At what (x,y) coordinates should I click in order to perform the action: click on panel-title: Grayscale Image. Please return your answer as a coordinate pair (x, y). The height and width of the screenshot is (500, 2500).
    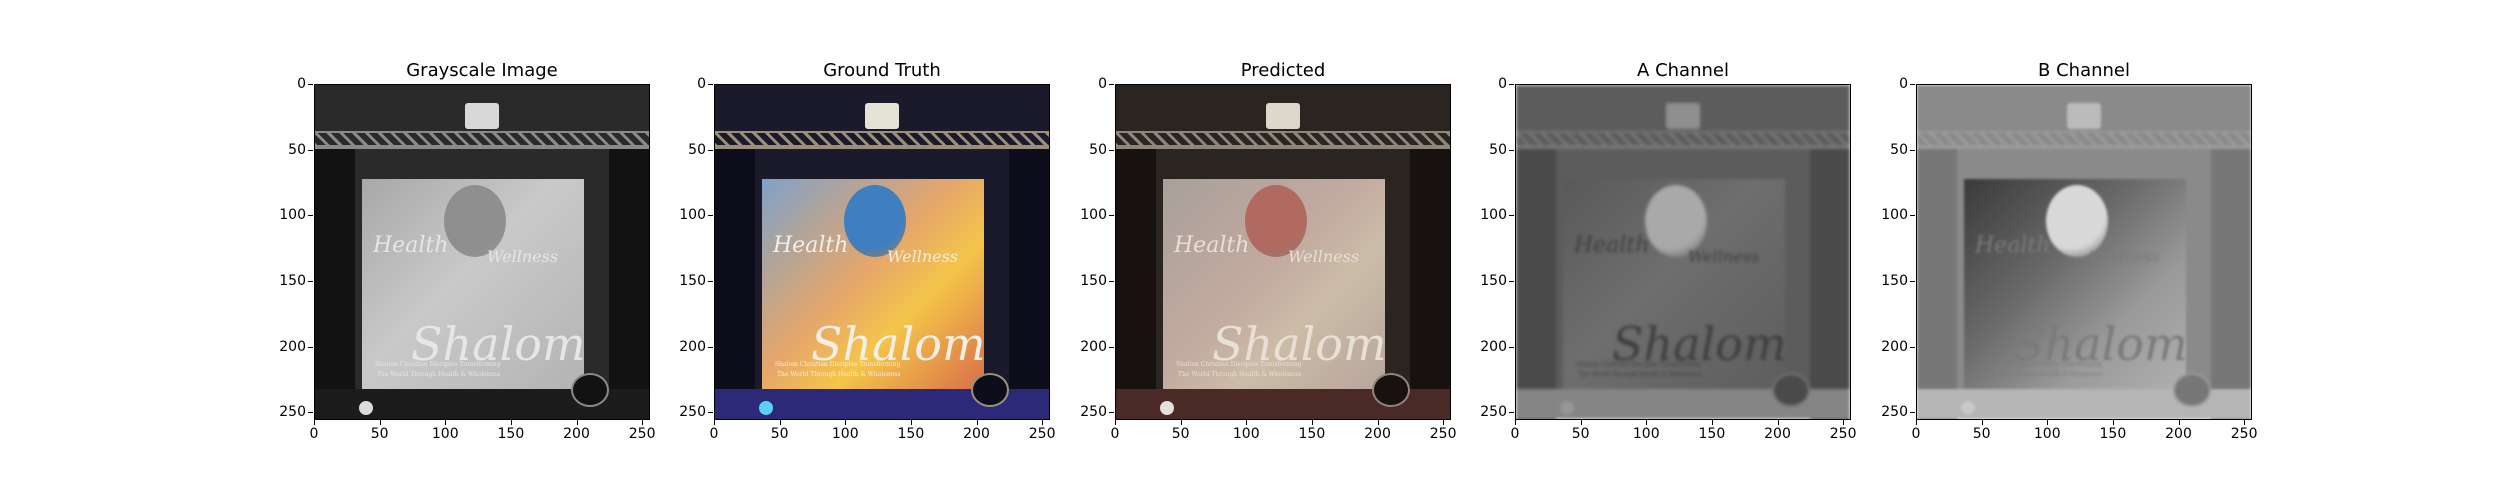
    Looking at the image, I should click on (482, 70).